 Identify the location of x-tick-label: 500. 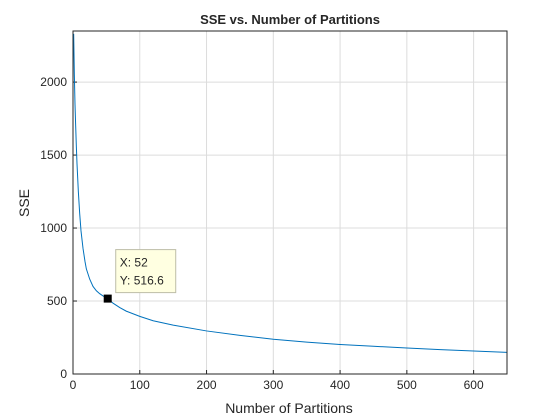
(407, 385).